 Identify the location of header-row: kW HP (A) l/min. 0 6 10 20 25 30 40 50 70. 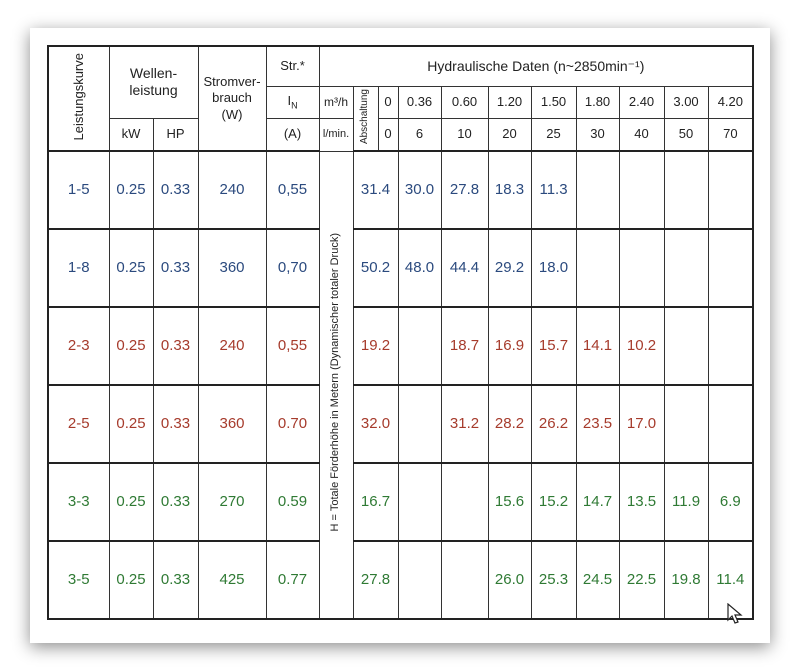
(401, 134).